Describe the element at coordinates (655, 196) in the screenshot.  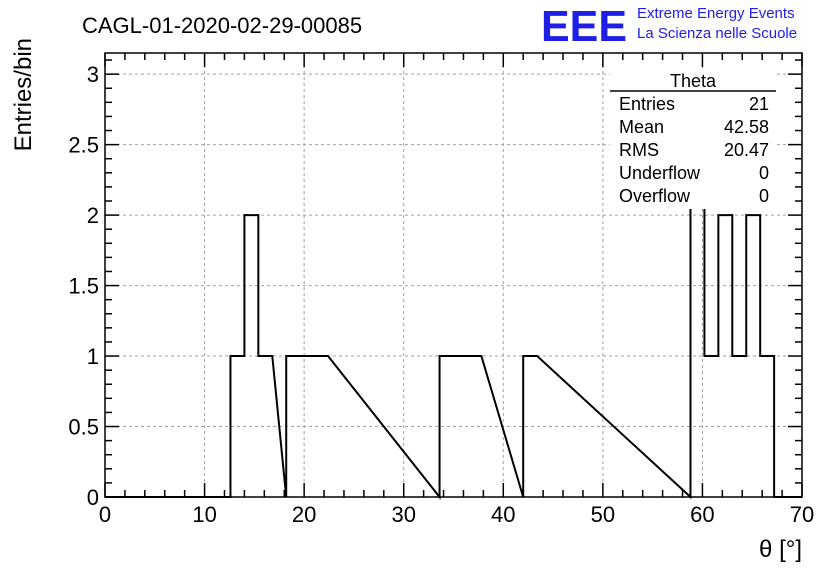
I see `stats-row-label: Overflow` at that location.